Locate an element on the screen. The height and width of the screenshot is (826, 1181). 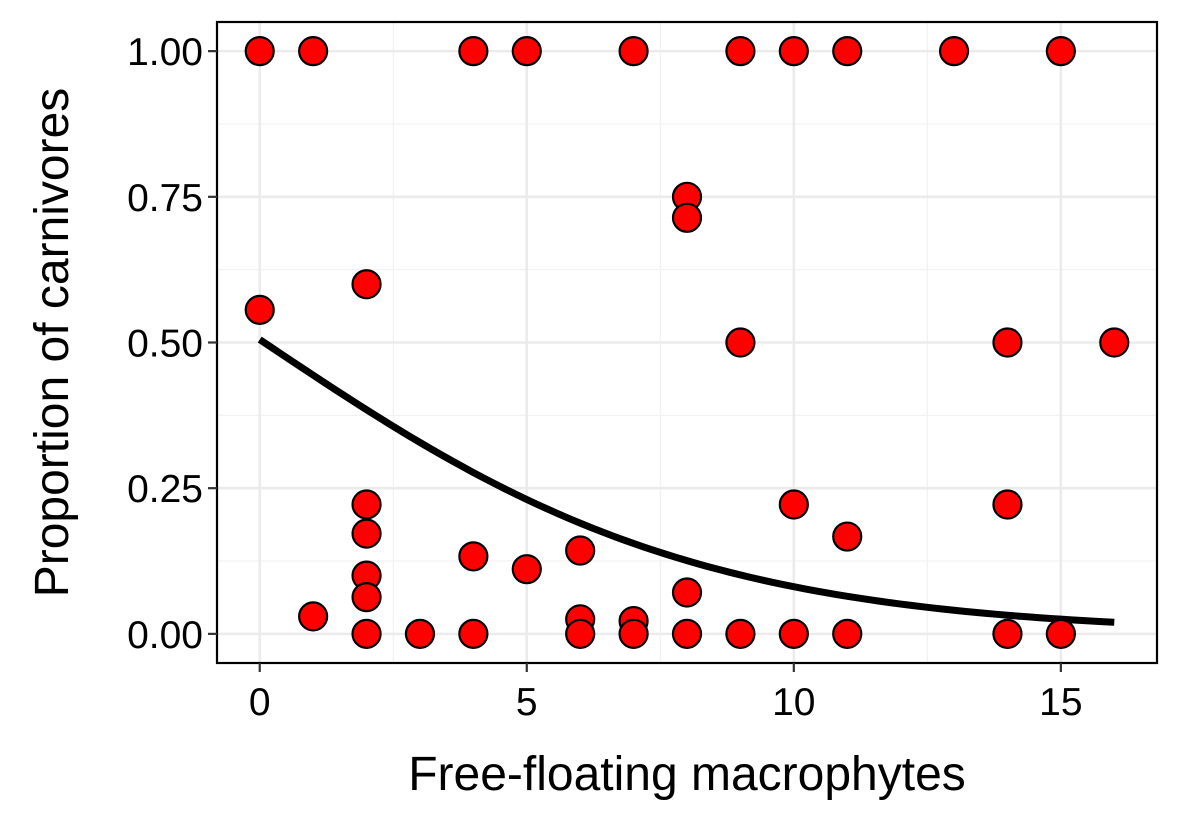
x-axis-title: Free-floating macrophytes is located at coordinates (687, 774).